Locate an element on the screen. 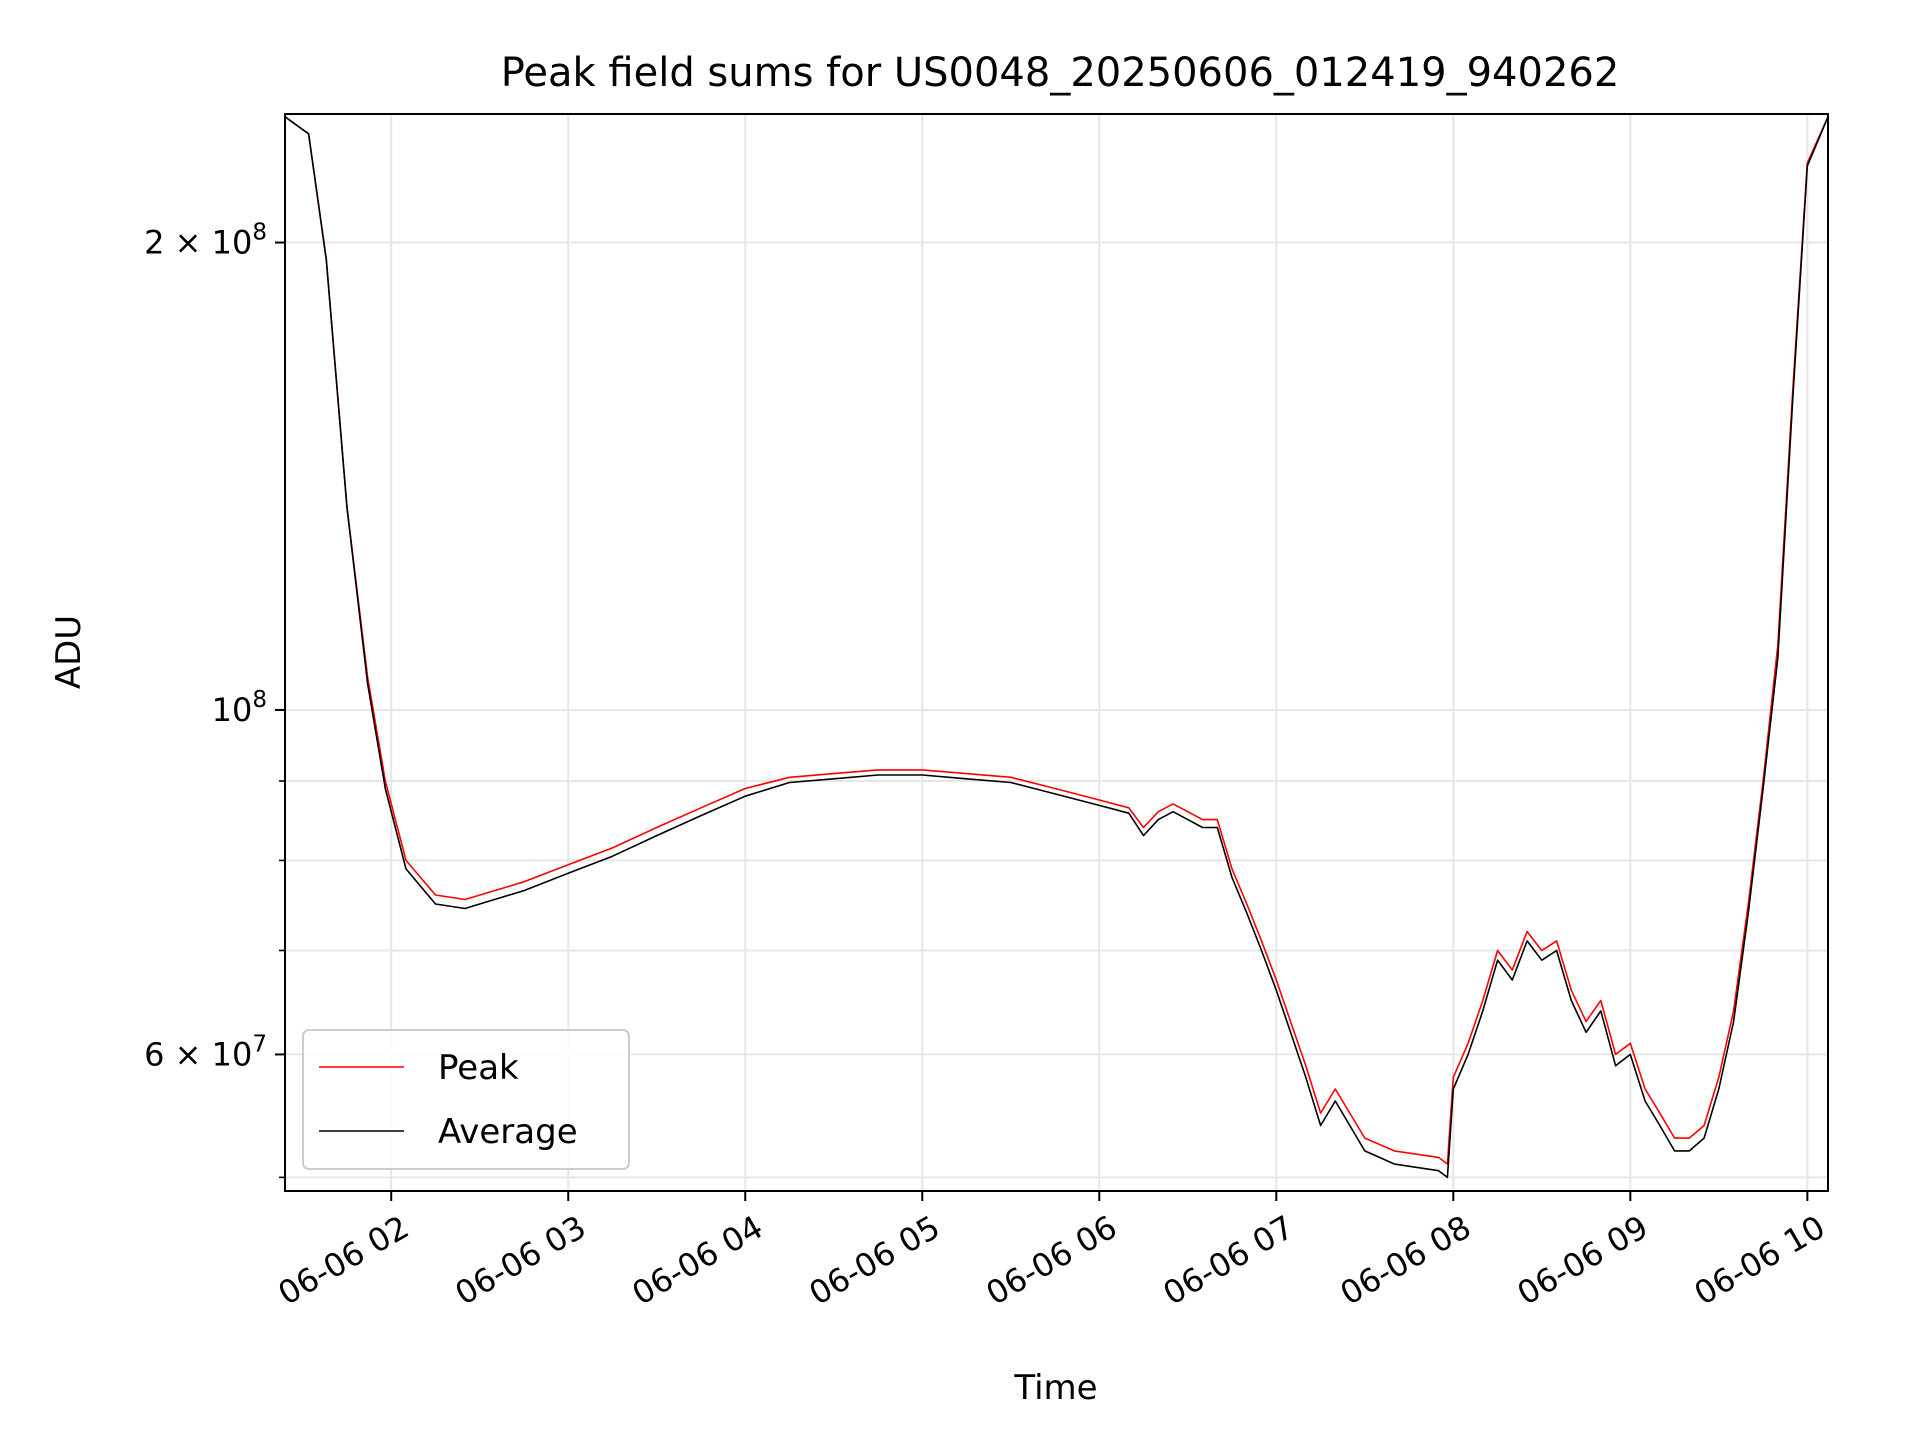  legend-label-average: Average is located at coordinates (508, 1132).